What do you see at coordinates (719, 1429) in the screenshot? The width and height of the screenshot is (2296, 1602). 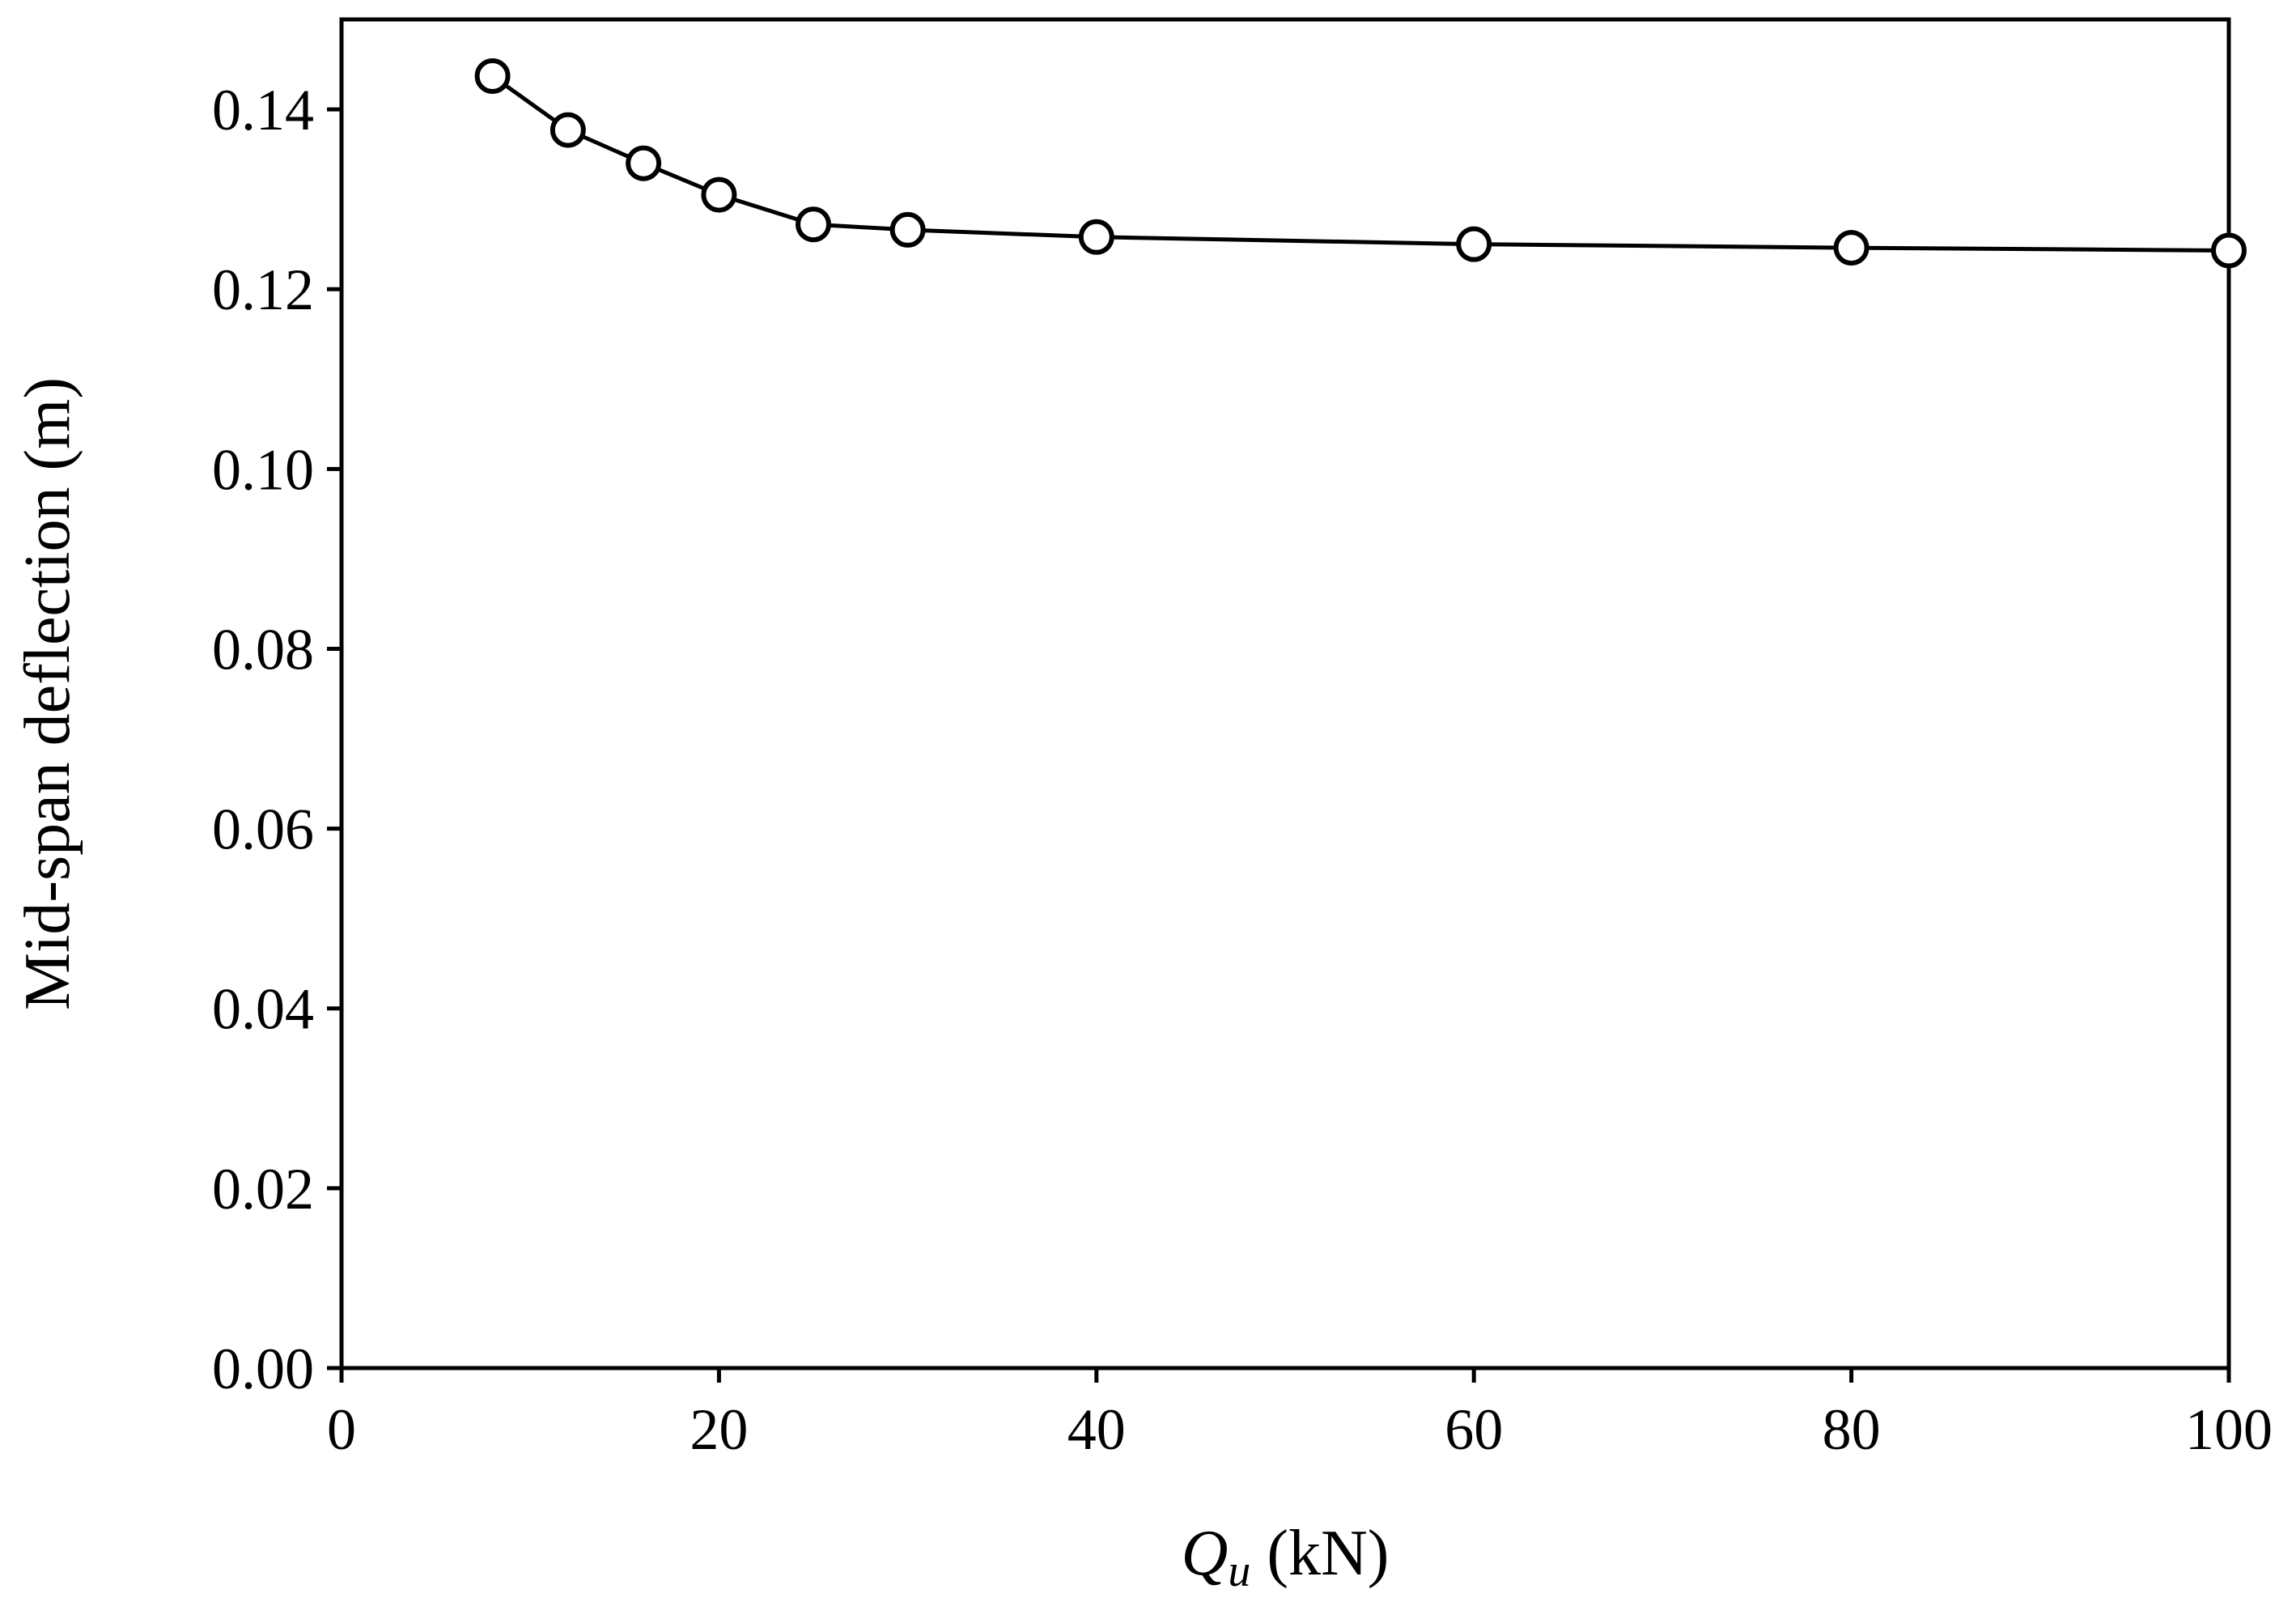 I see `x-tick-label: 20` at bounding box center [719, 1429].